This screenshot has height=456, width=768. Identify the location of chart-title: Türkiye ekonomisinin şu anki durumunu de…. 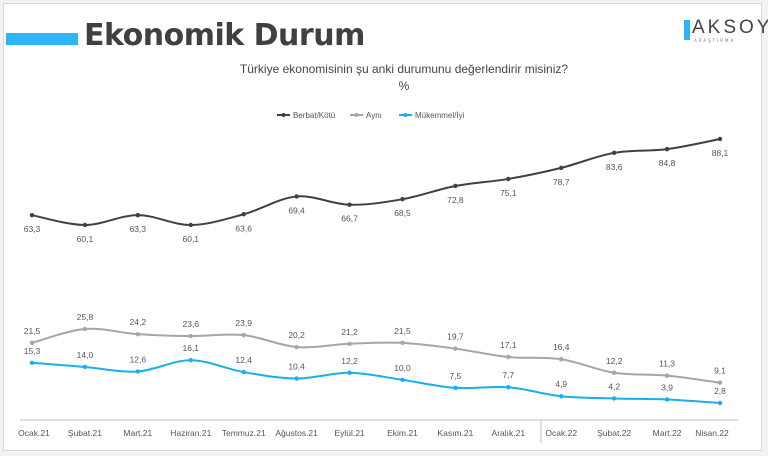
(404, 69).